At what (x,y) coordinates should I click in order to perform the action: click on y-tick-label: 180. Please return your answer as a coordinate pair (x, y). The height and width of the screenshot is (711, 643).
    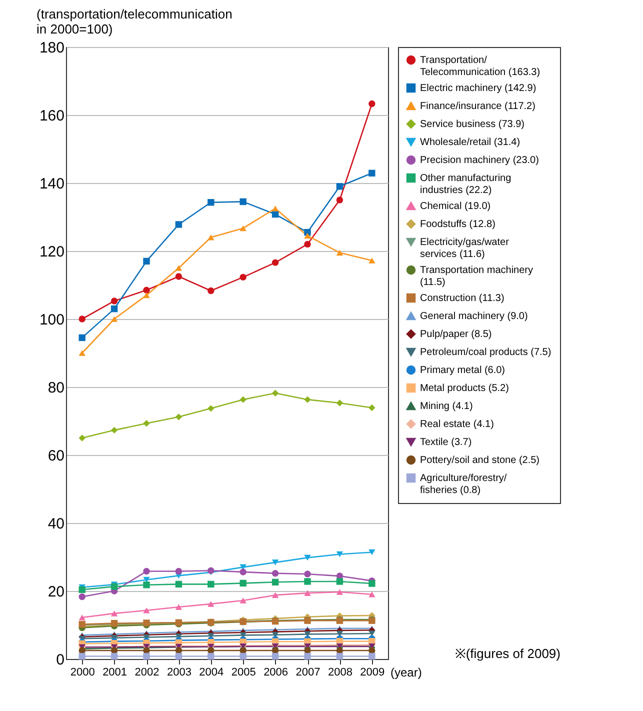
    Looking at the image, I should click on (51, 48).